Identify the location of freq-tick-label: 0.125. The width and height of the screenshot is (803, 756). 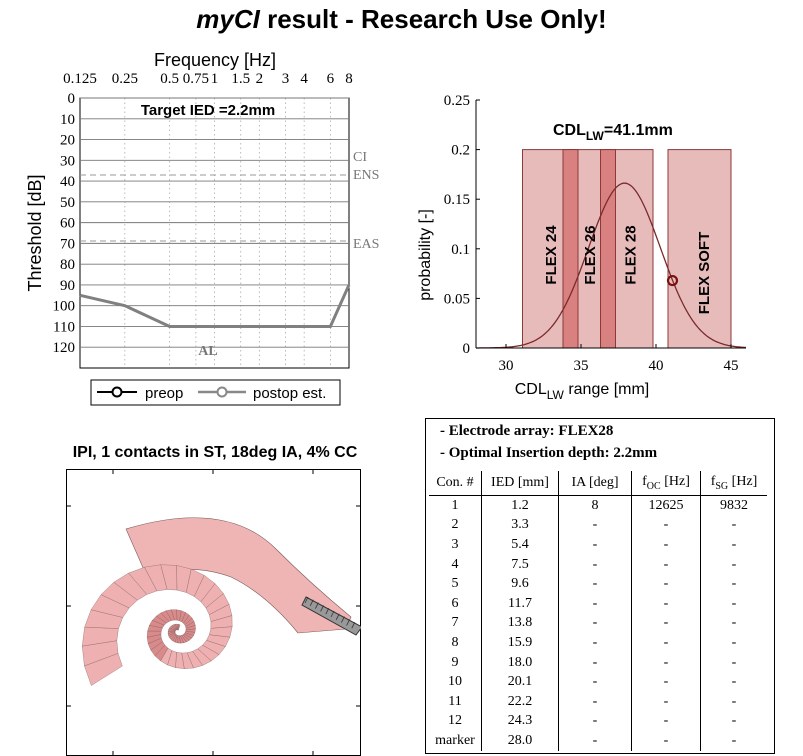
(80, 79).